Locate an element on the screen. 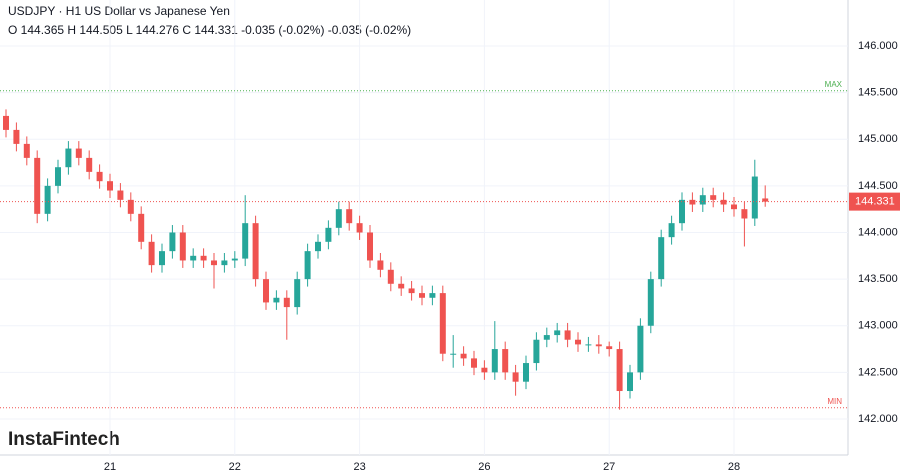  y-tick-label: 143.000 is located at coordinates (878, 326).